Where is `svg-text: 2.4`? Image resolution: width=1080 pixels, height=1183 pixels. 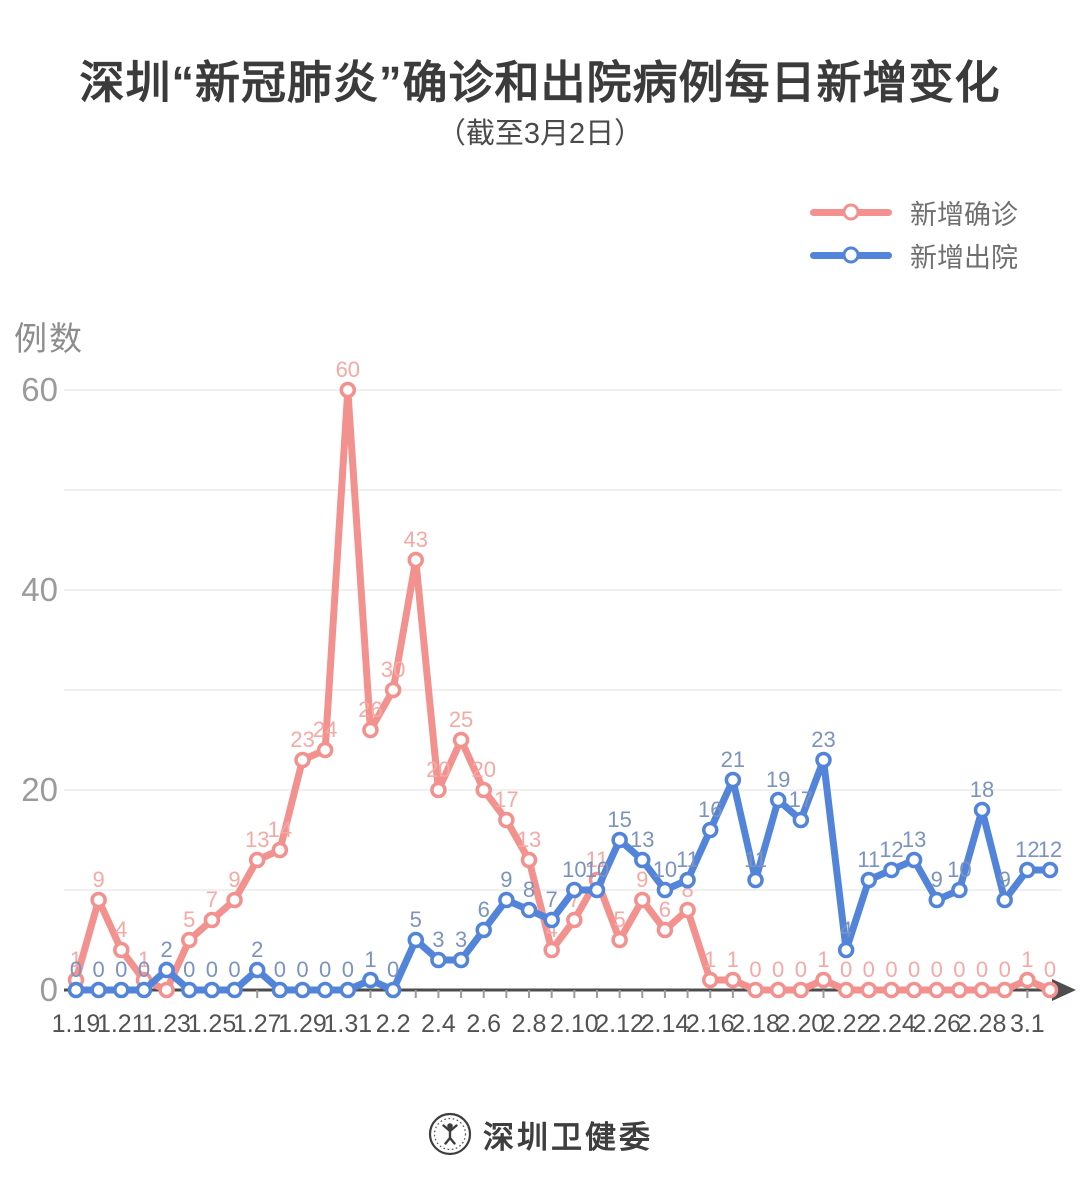
svg-text: 2.4 is located at coordinates (438, 1024).